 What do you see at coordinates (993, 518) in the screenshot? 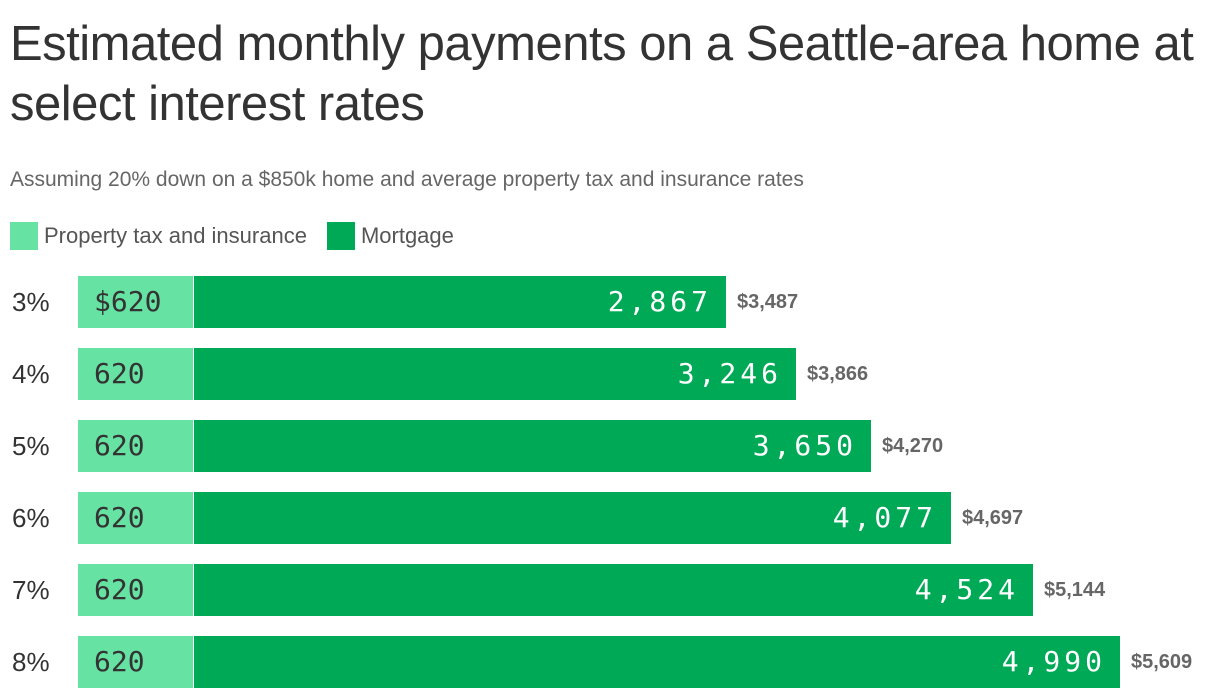
I see `total-label: $4,697` at bounding box center [993, 518].